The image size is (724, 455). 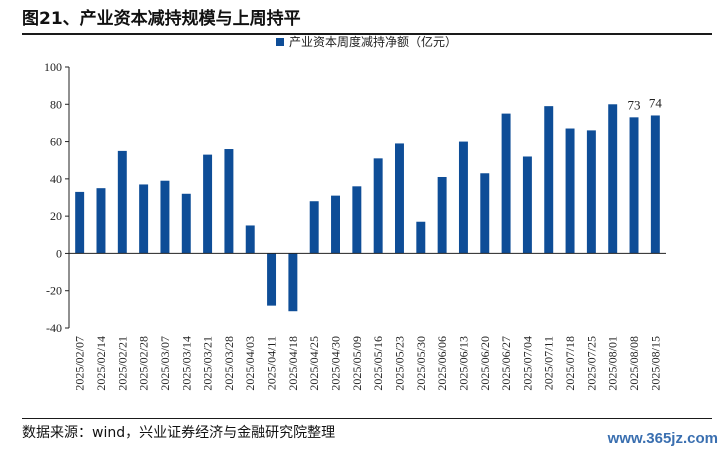 I want to click on x-tick-label: 2025/03/14, so click(x=186, y=363).